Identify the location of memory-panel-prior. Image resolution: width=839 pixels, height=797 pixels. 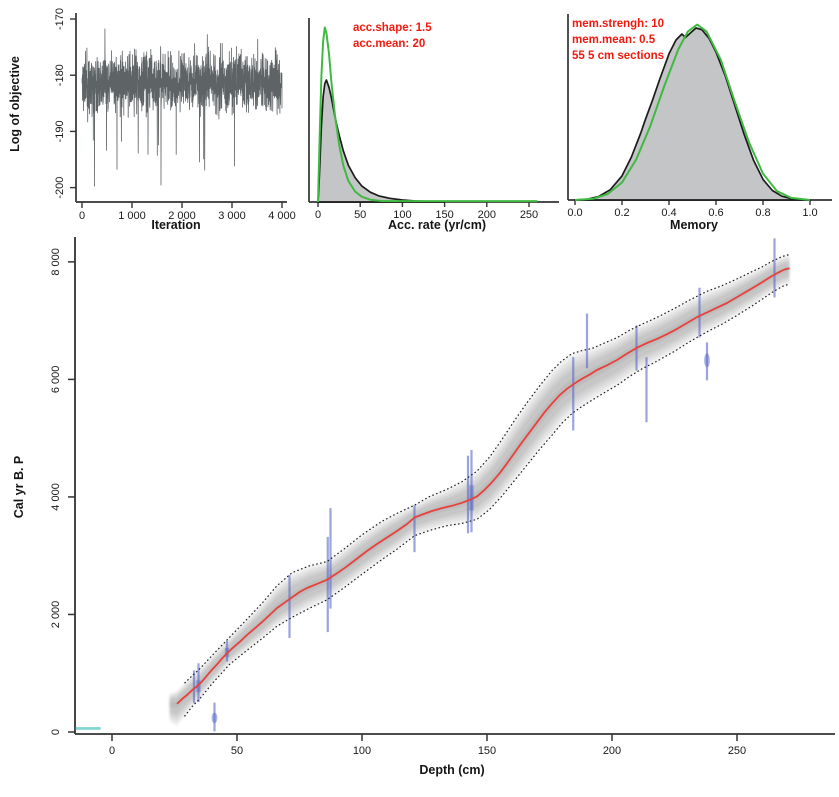
(692, 112).